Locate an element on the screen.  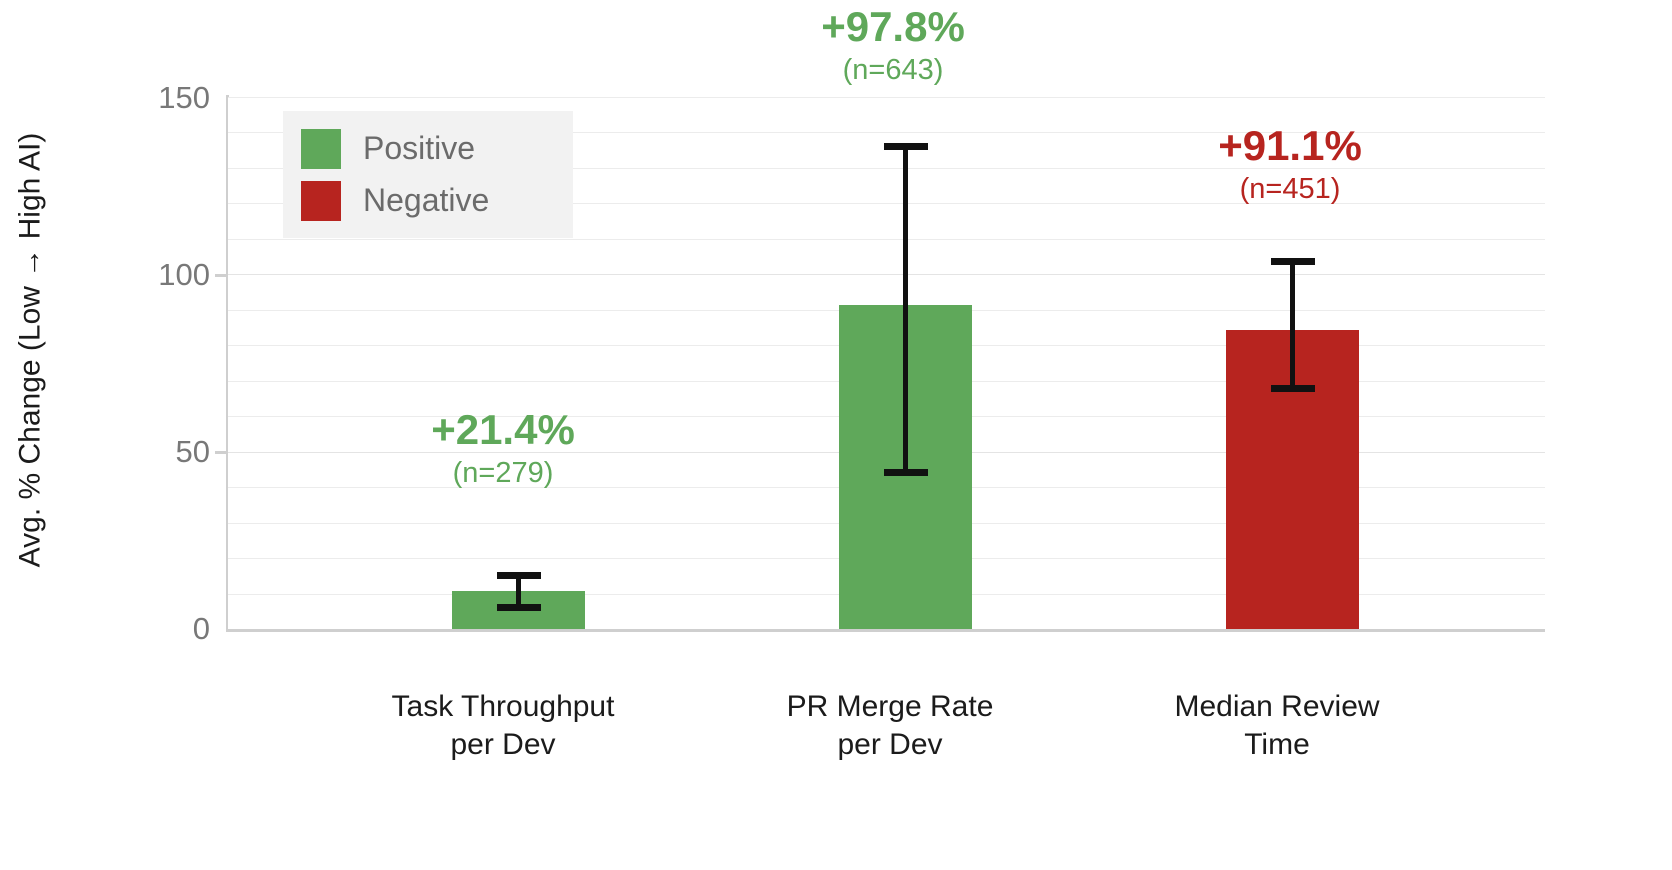
legend-label-negative: Negative is located at coordinates (426, 200).